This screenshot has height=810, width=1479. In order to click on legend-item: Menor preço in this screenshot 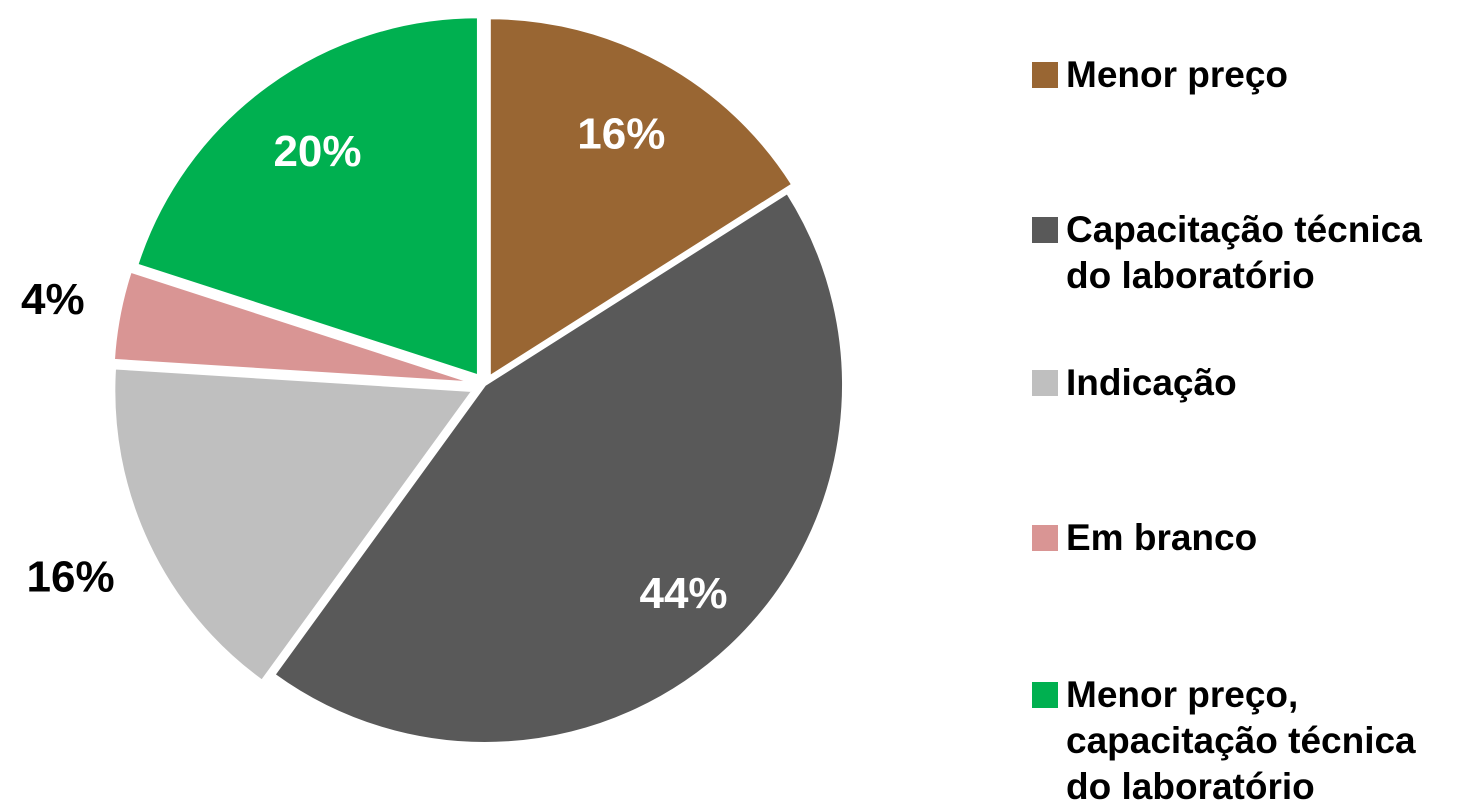, I will do `click(1255, 75)`.